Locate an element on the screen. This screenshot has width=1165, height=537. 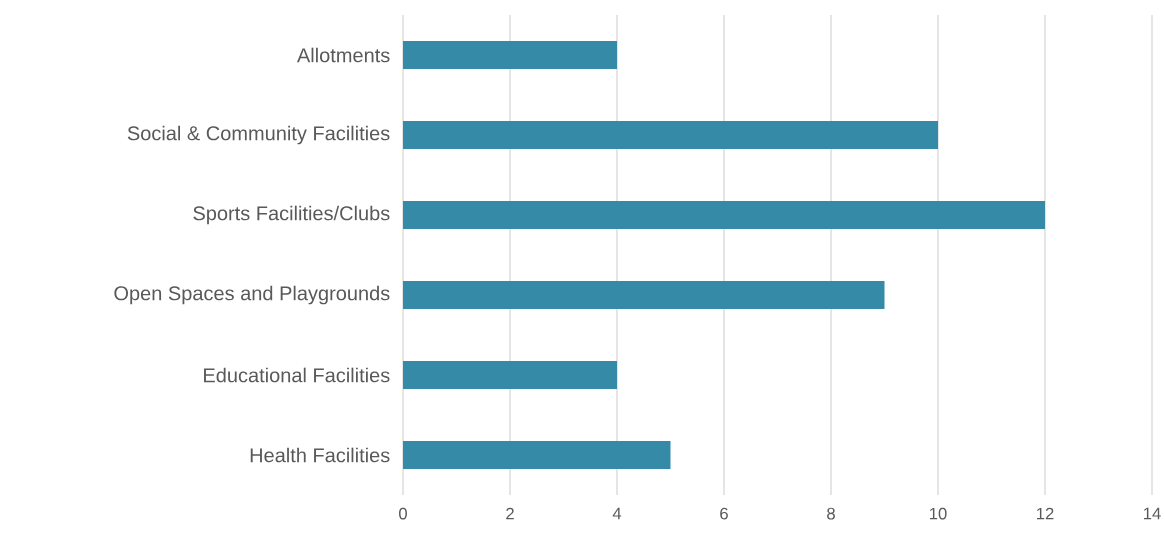
x-tick-label: 8 is located at coordinates (831, 513).